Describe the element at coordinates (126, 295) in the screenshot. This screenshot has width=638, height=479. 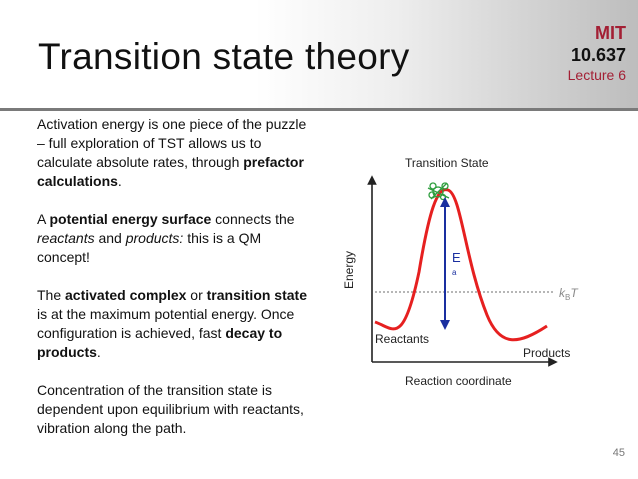
I see `bold-term: activated complex` at that location.